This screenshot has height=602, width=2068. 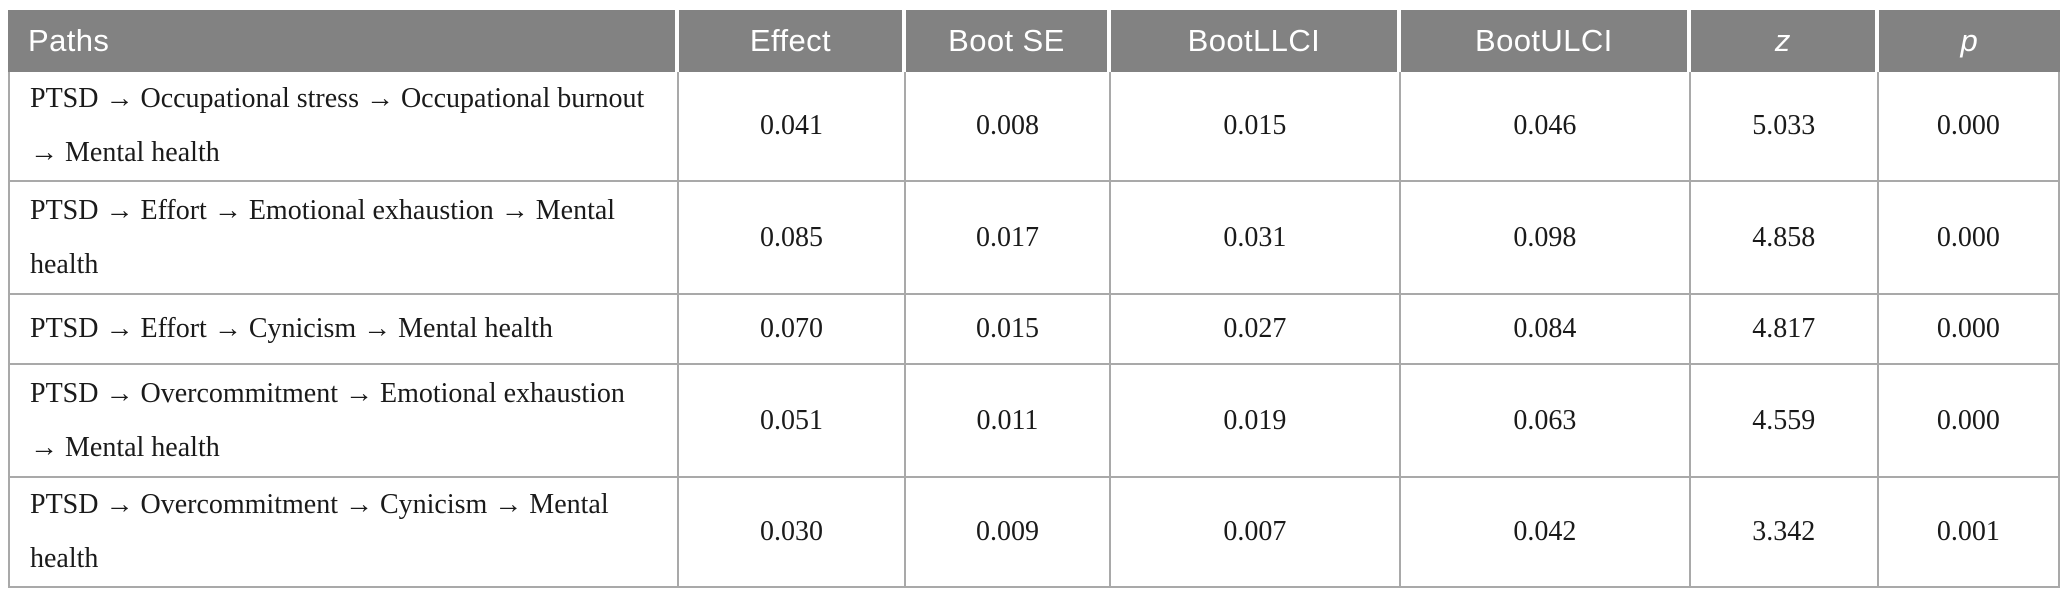 What do you see at coordinates (792, 238) in the screenshot?
I see `value-cell-effect: 0.085` at bounding box center [792, 238].